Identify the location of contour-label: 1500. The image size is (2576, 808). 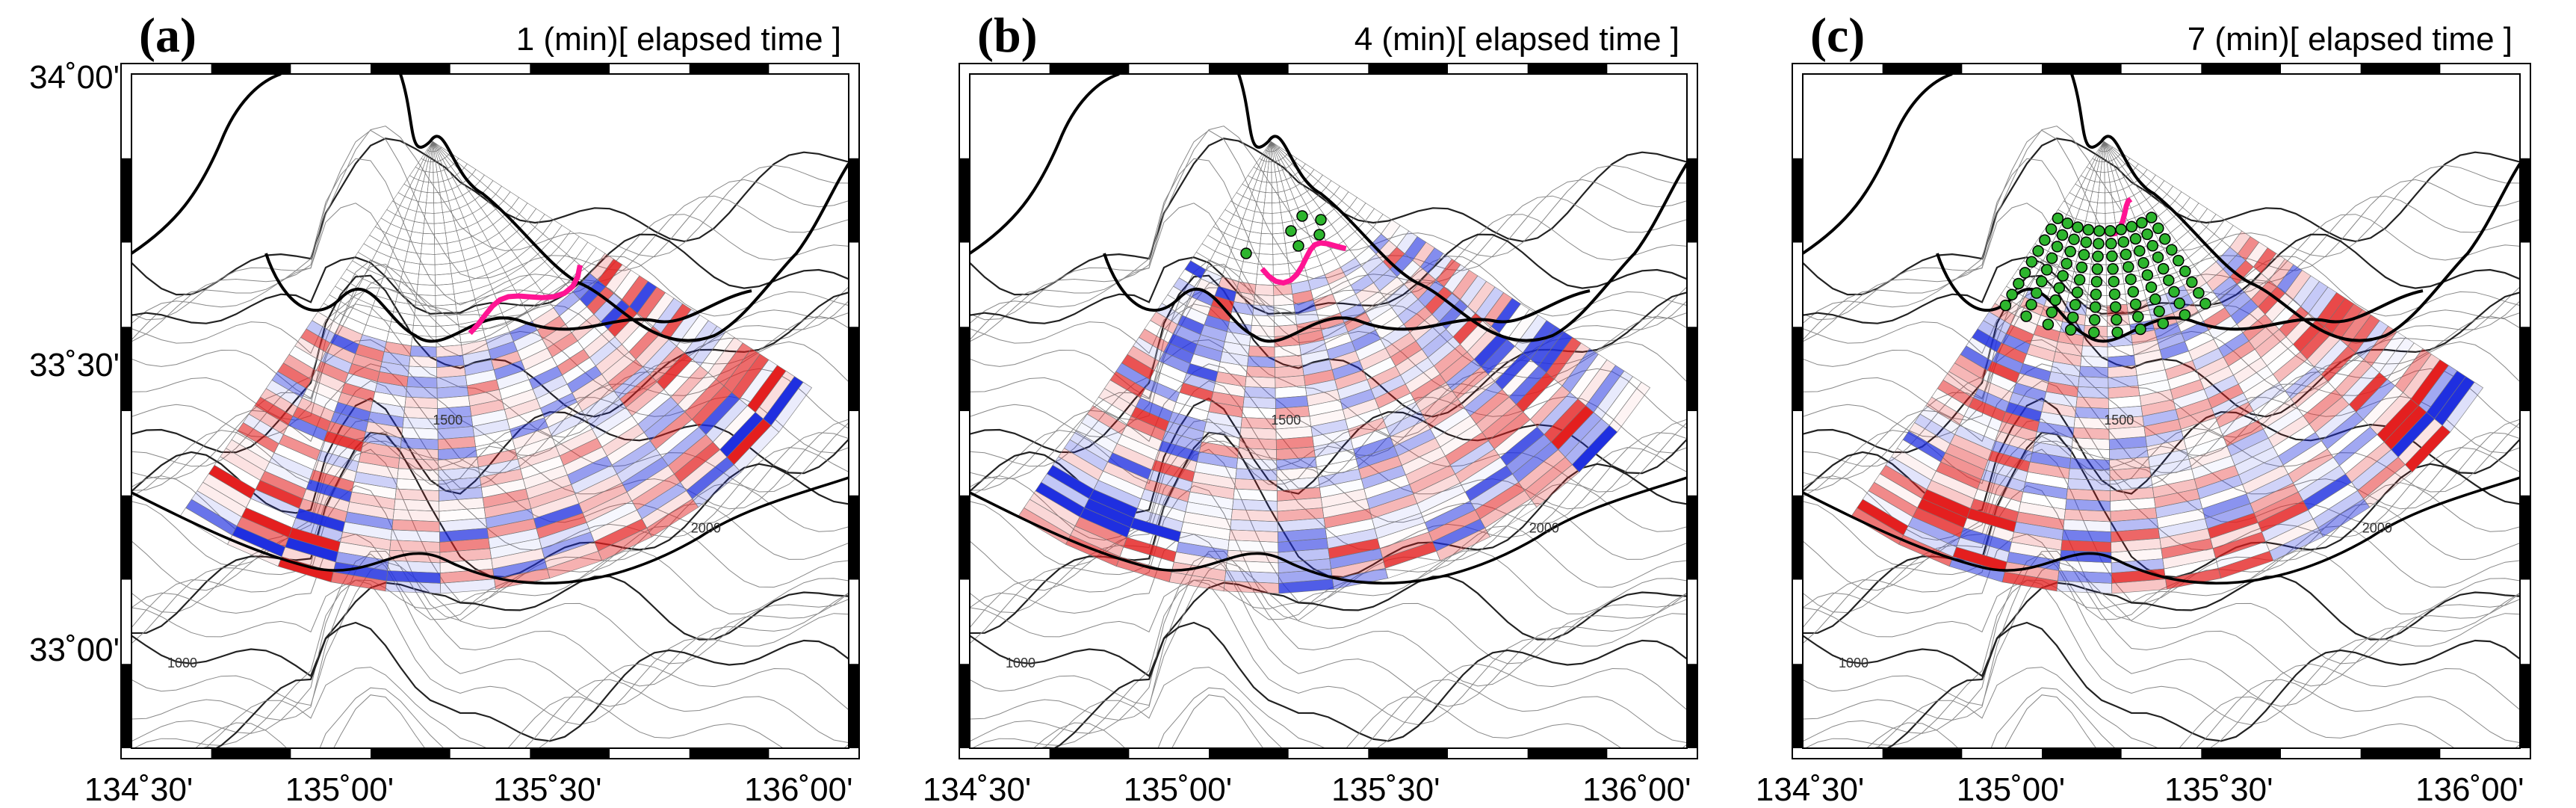
(2119, 420).